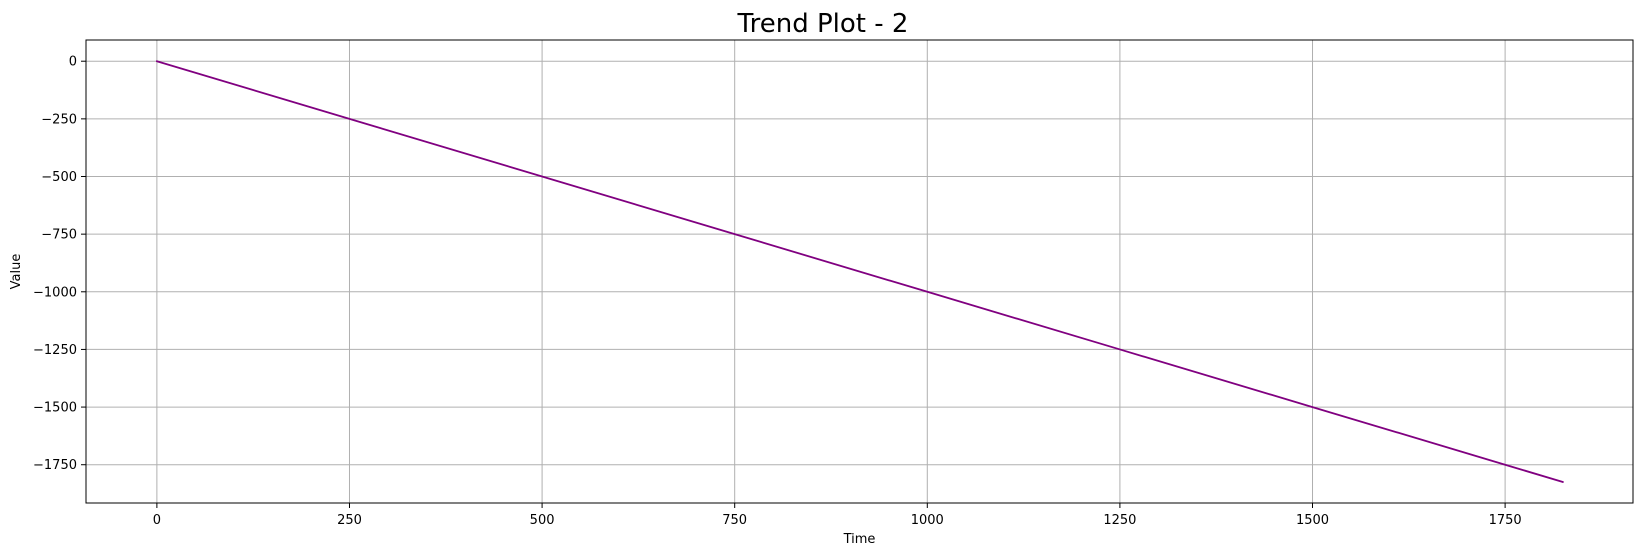 Image resolution: width=1646 pixels, height=555 pixels. What do you see at coordinates (927, 520) in the screenshot?
I see `x-tick-label: 1000` at bounding box center [927, 520].